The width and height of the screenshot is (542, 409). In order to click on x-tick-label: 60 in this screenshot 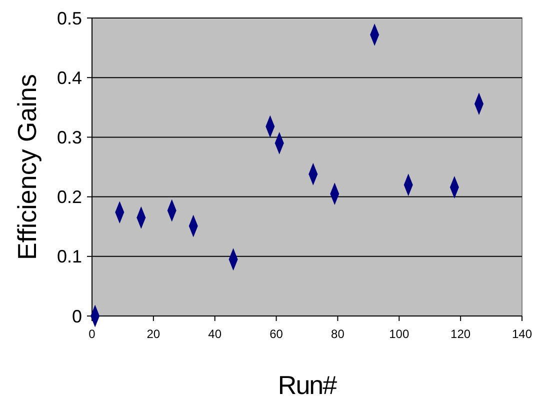, I will do `click(277, 334)`.